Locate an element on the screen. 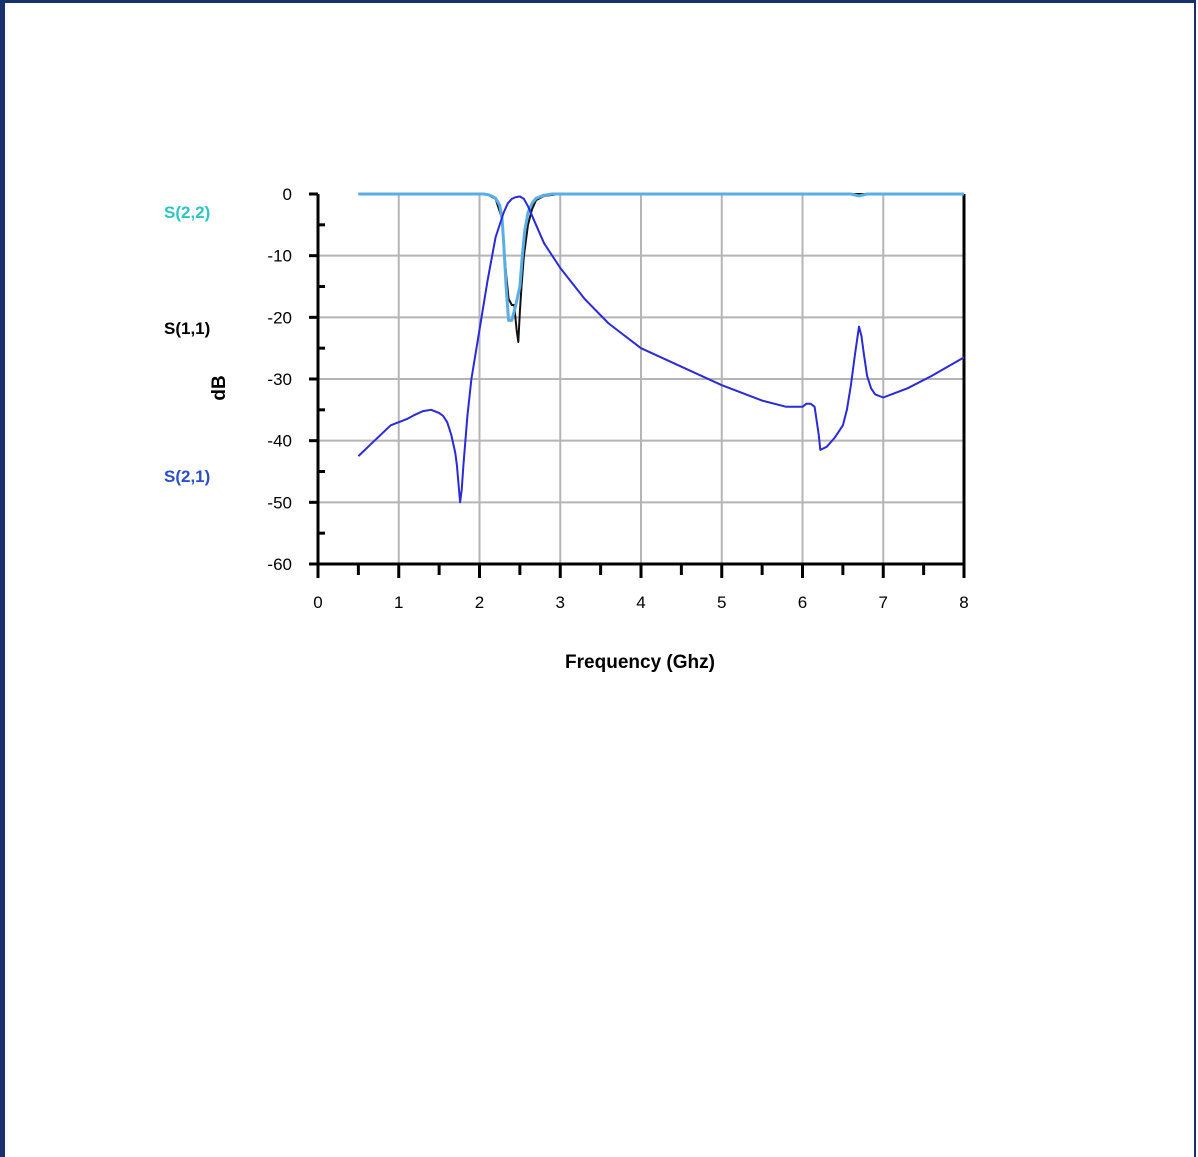 This screenshot has width=1198, height=1157. y-tick-label: -20 is located at coordinates (279, 317).